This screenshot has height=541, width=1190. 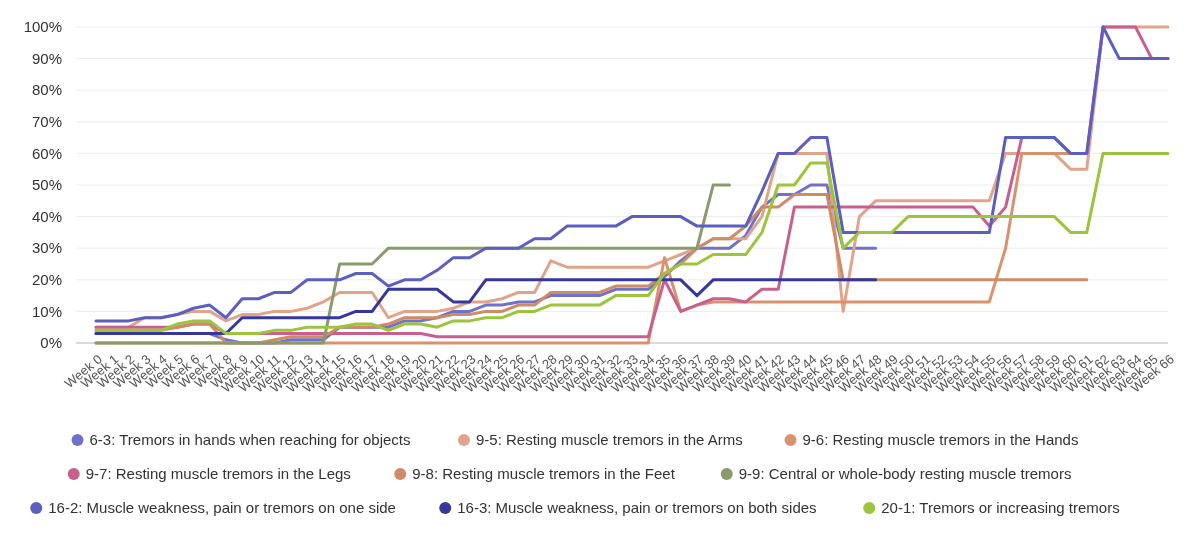 What do you see at coordinates (46, 216) in the screenshot?
I see `y-tick-label: 40%` at bounding box center [46, 216].